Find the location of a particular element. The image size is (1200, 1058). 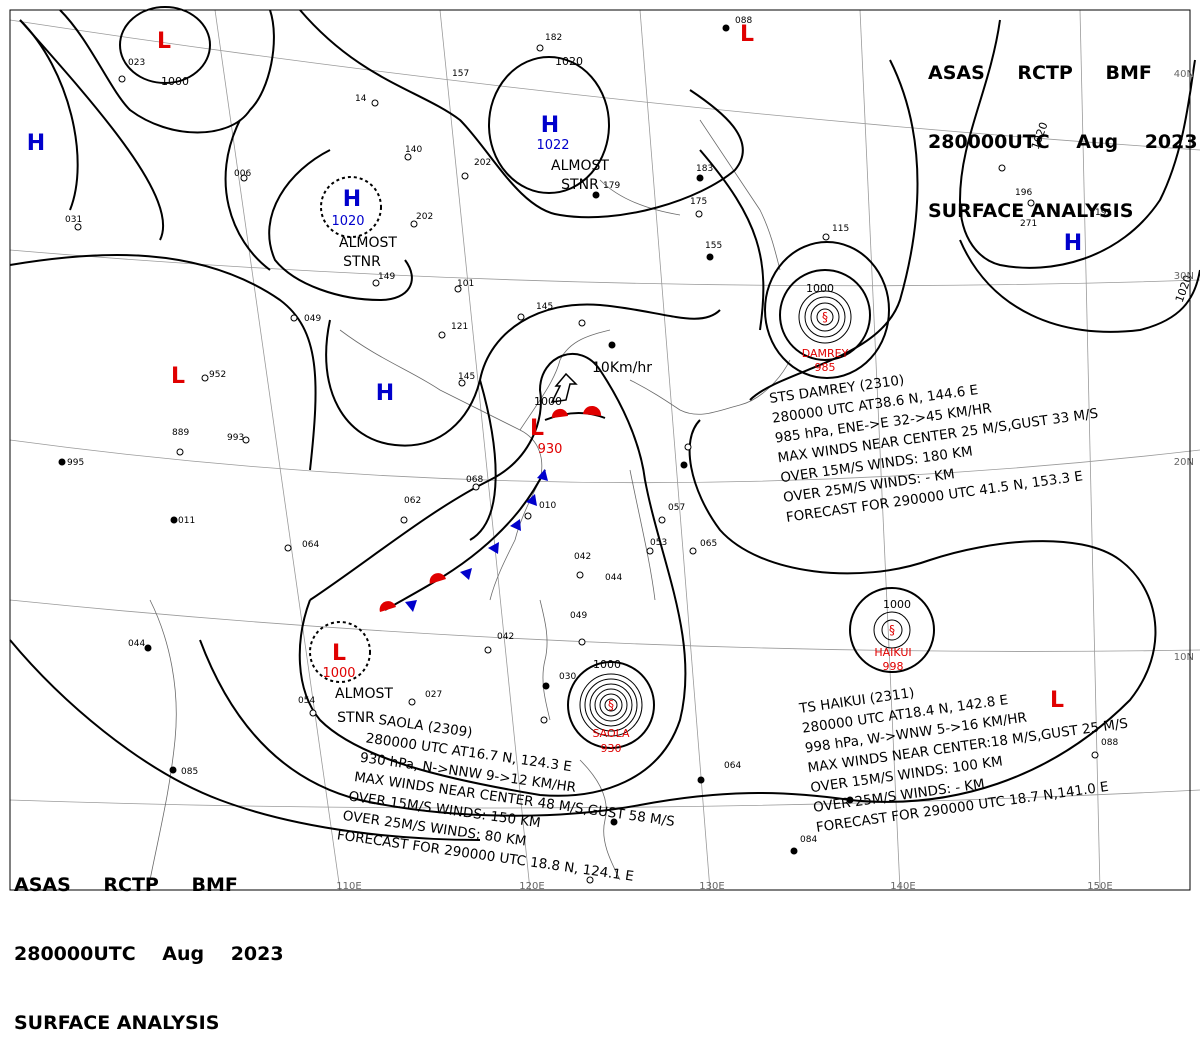

note-sw-line2: STNR is located at coordinates (356, 718).